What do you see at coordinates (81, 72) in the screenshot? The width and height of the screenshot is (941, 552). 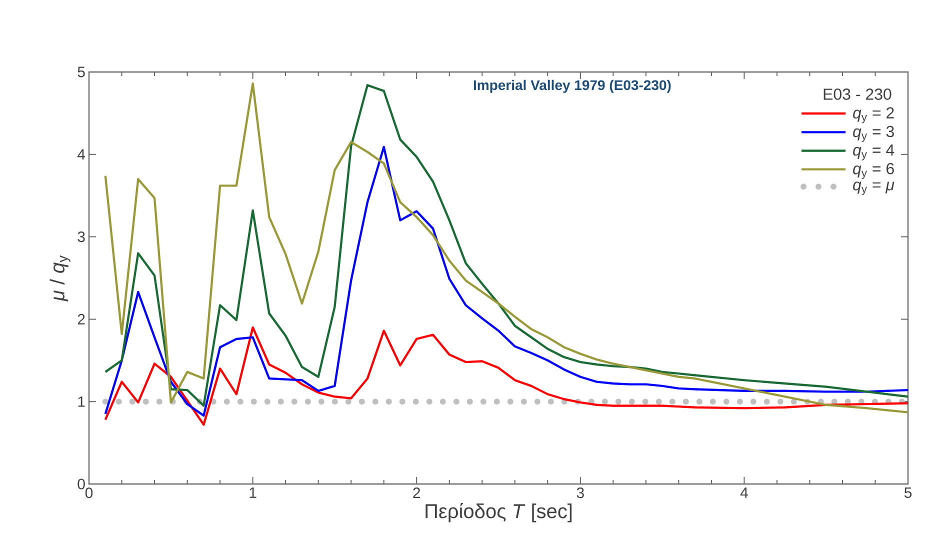 I see `y-tick-label: 5` at bounding box center [81, 72].